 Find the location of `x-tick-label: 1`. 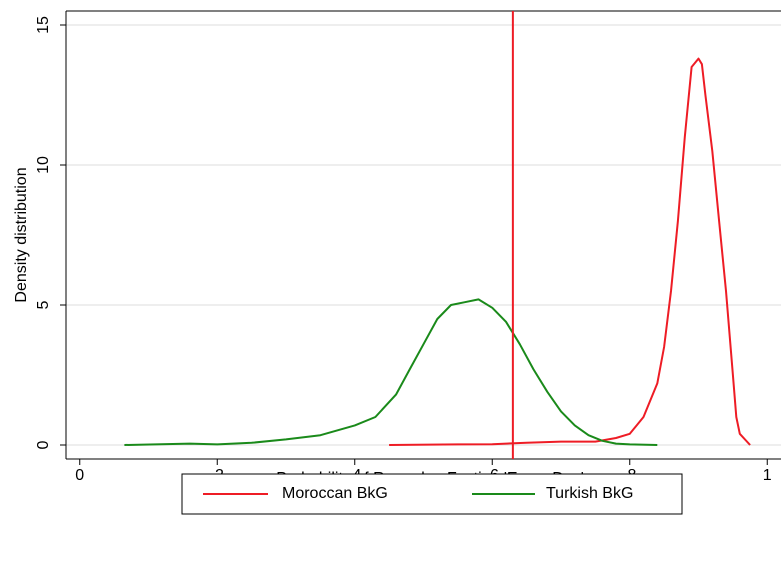

x-tick-label: 1 is located at coordinates (767, 475).